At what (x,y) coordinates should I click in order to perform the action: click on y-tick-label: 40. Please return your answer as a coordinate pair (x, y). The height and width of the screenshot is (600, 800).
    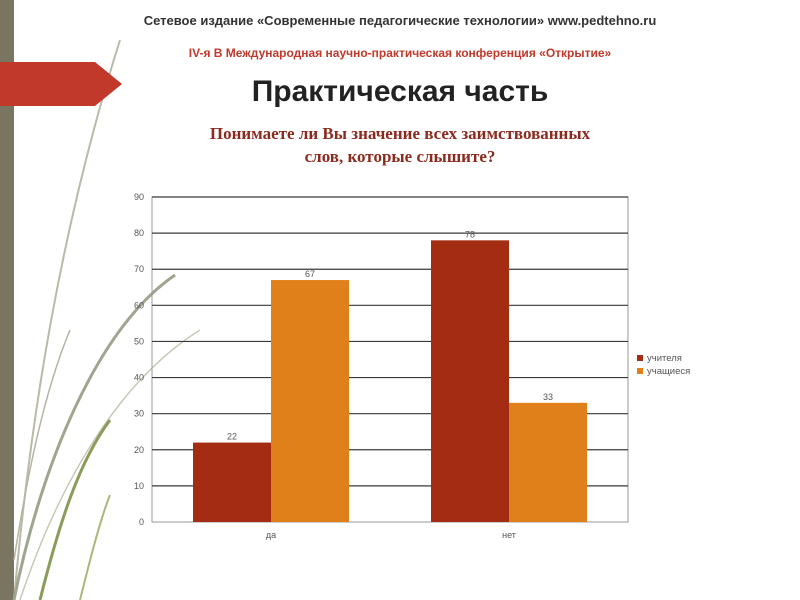
    Looking at the image, I should click on (139, 378).